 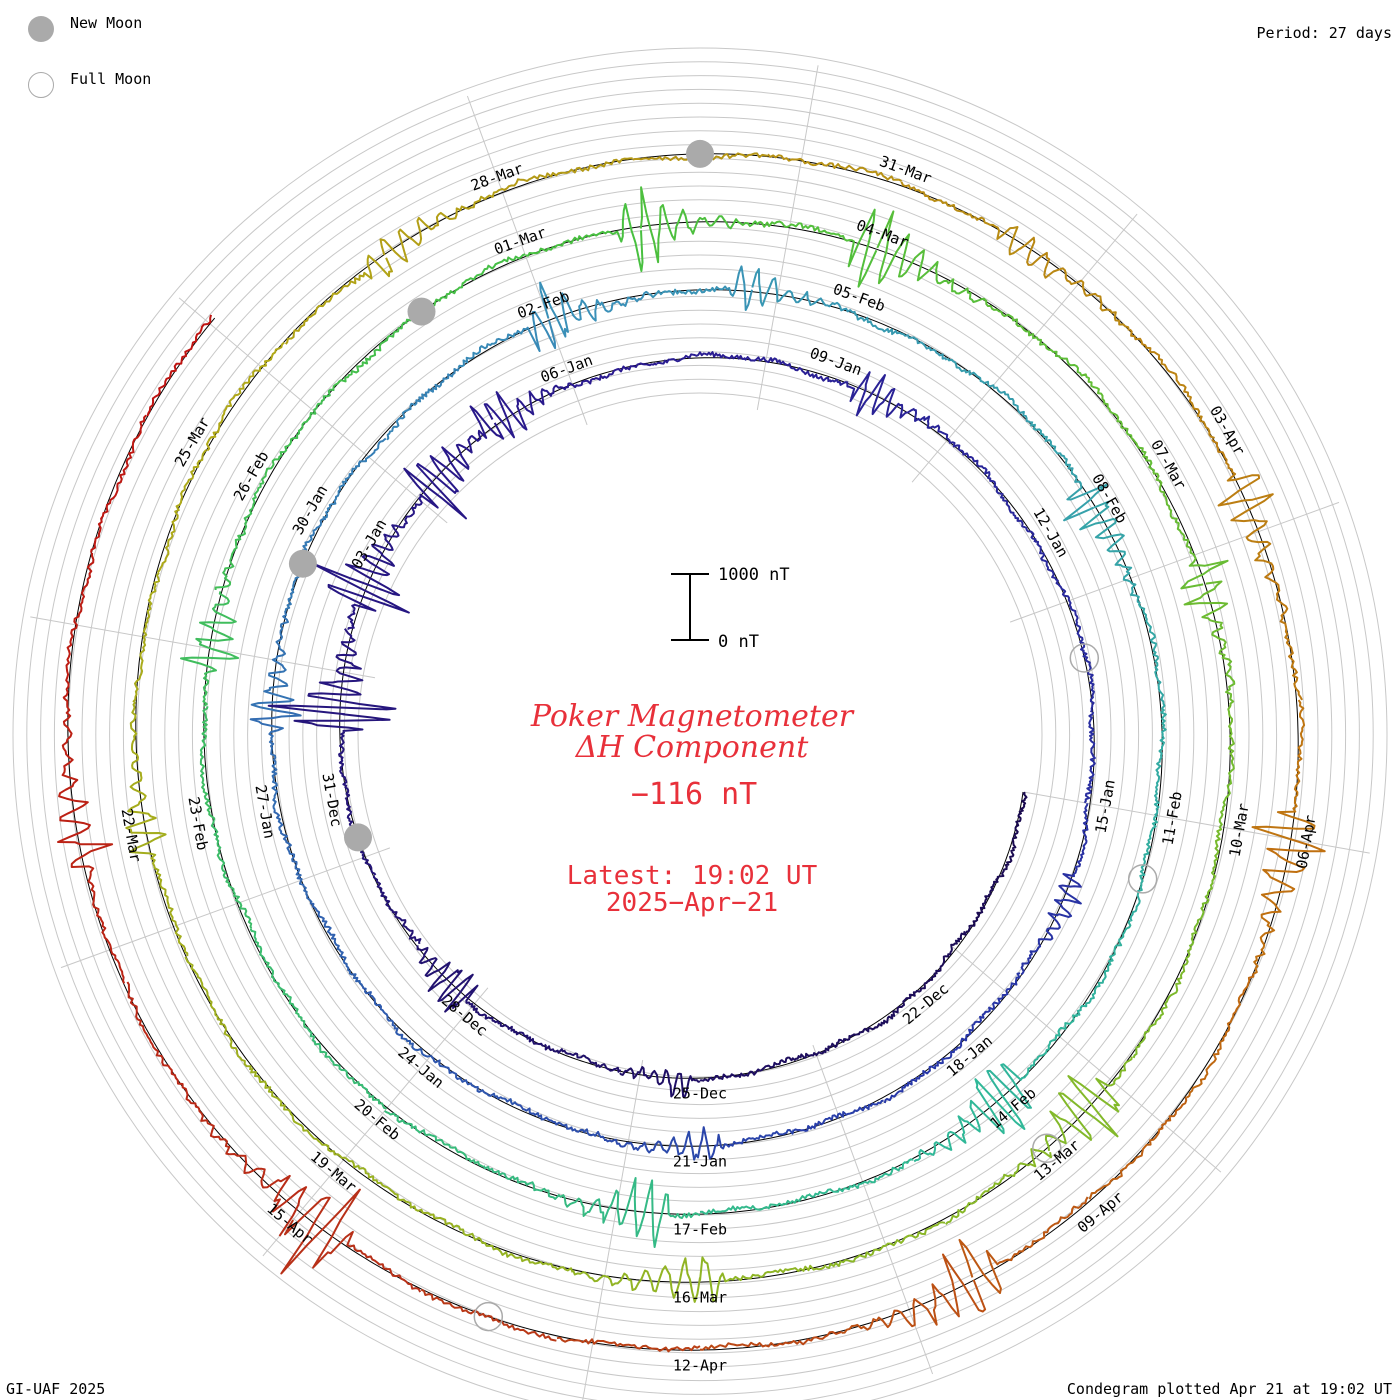 I want to click on scale-bar: 1000 nT 0 nT, so click(x=730, y=608).